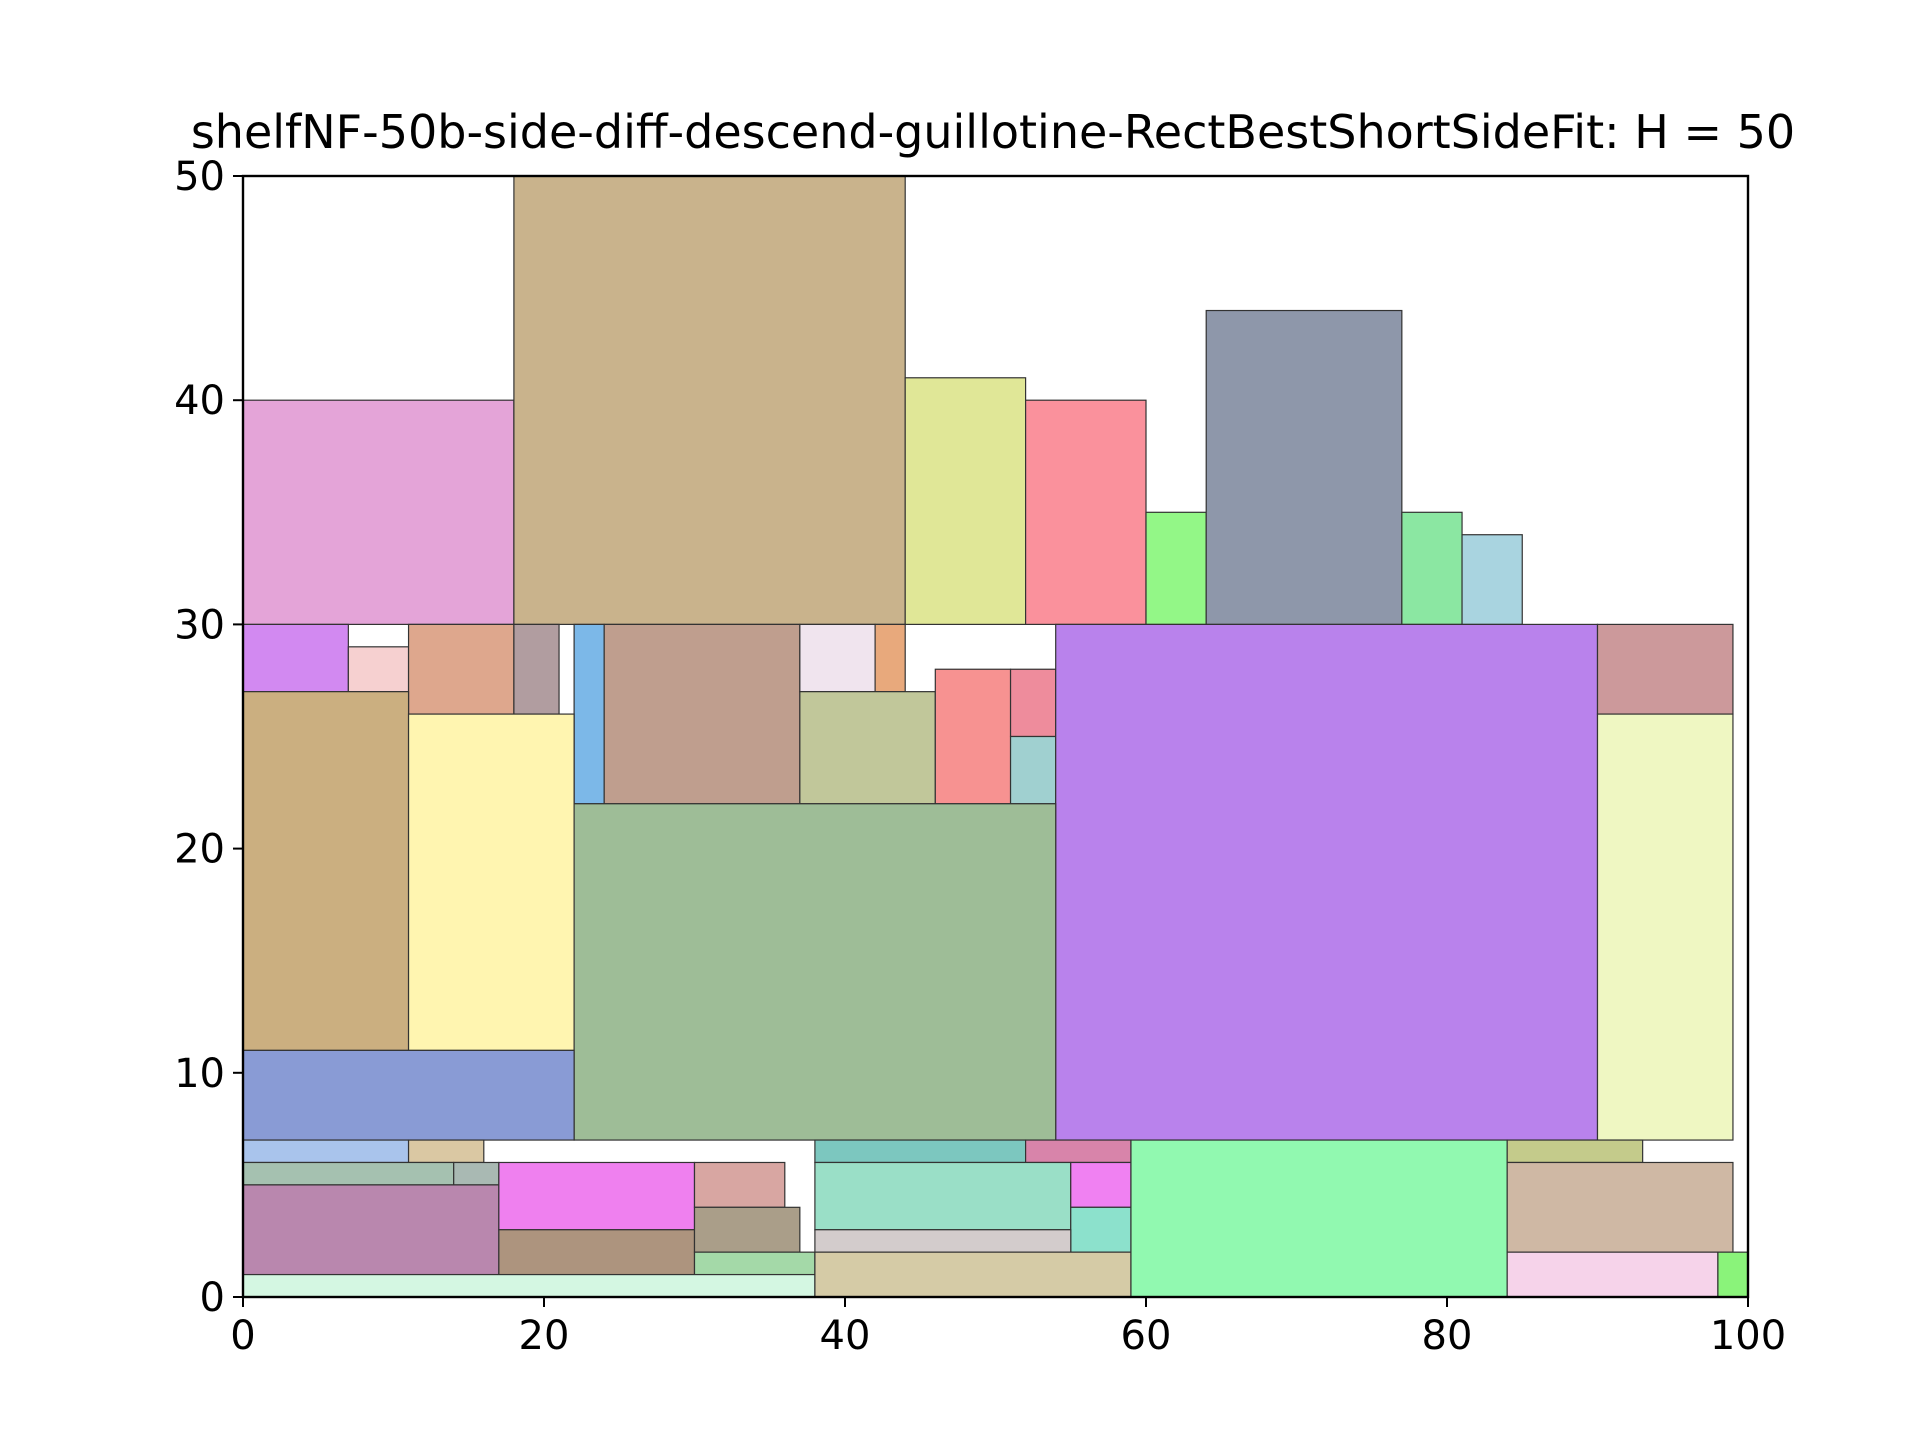 The image size is (1920, 1445). I want to click on x-tick-label: 40, so click(845, 1336).